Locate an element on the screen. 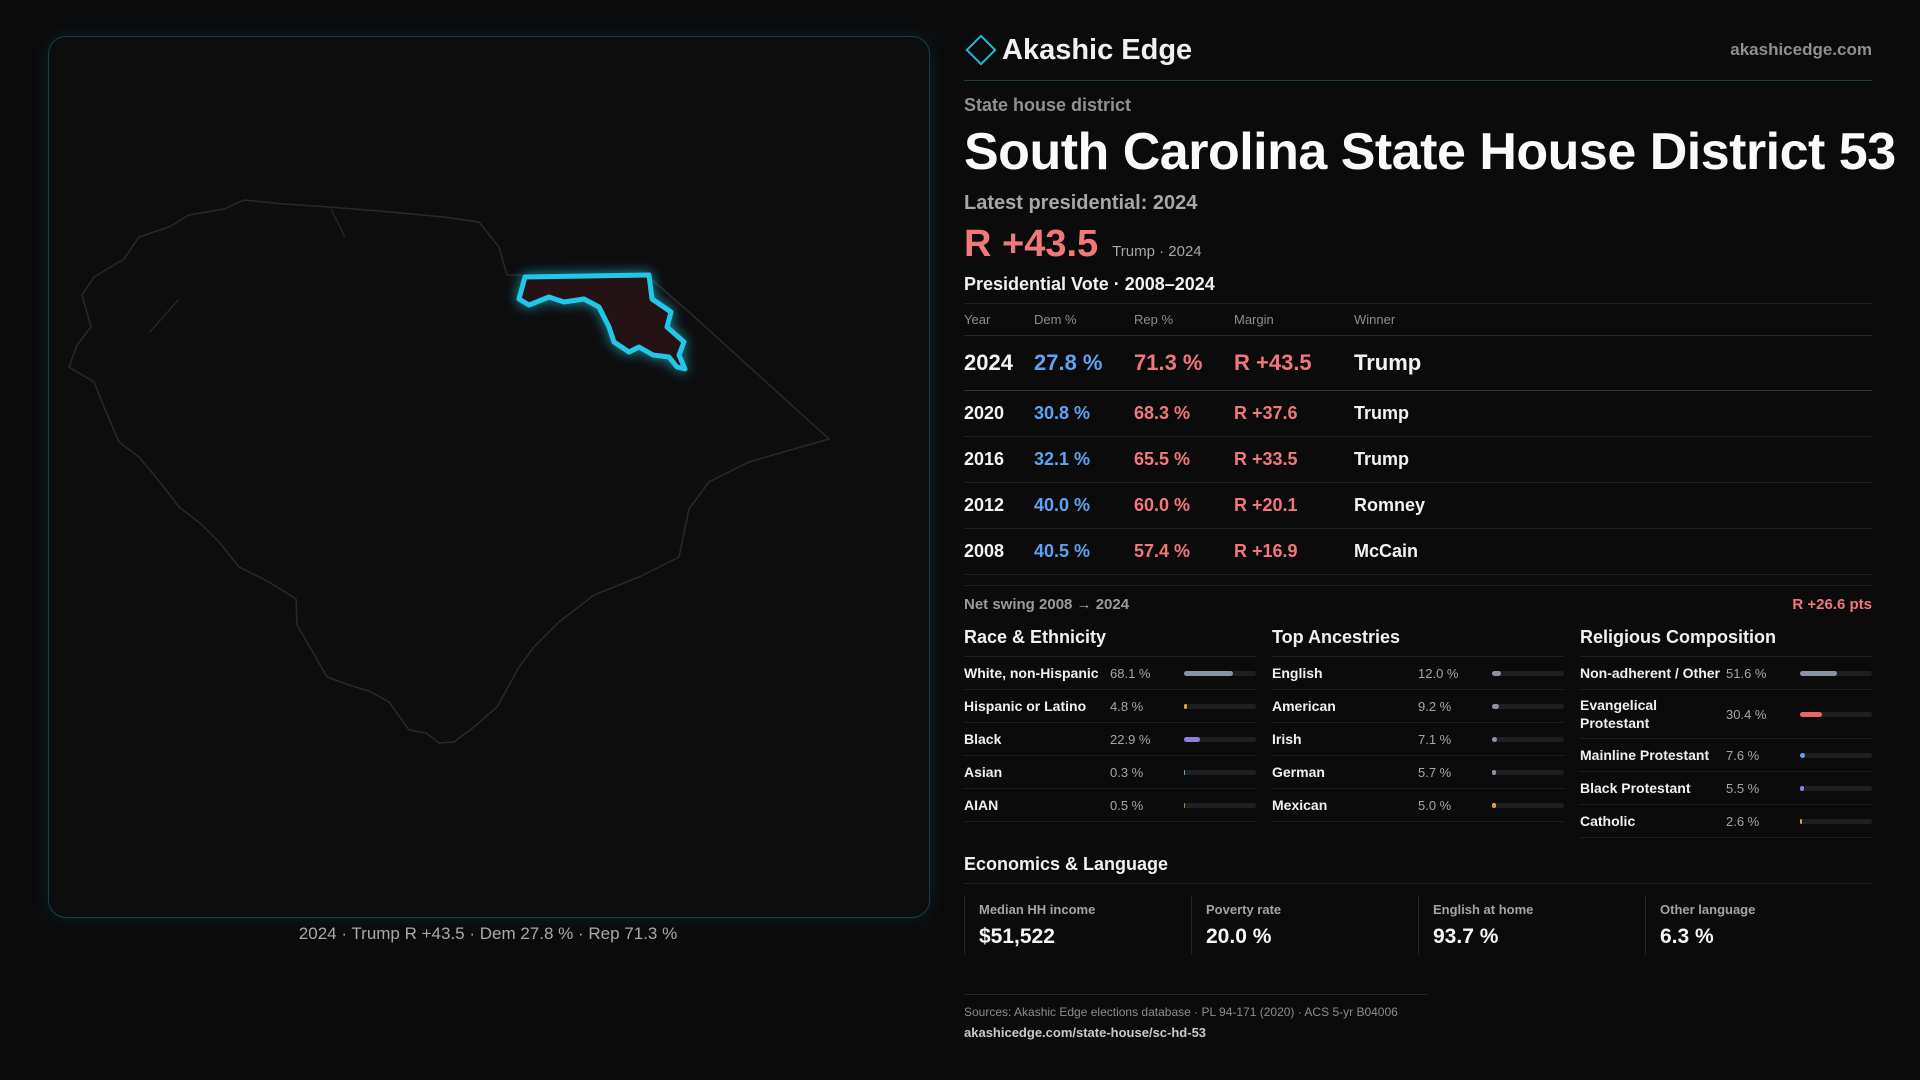 The image size is (1920, 1080). vote-year: 2008 is located at coordinates (999, 551).